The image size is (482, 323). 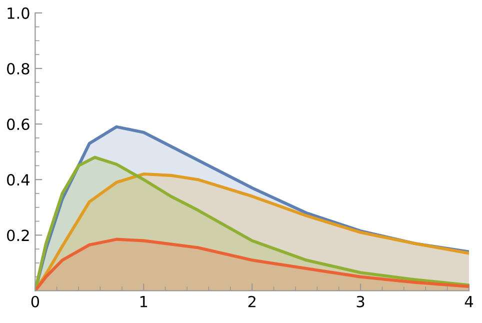 I want to click on x-tick-label: 2, so click(x=252, y=302).